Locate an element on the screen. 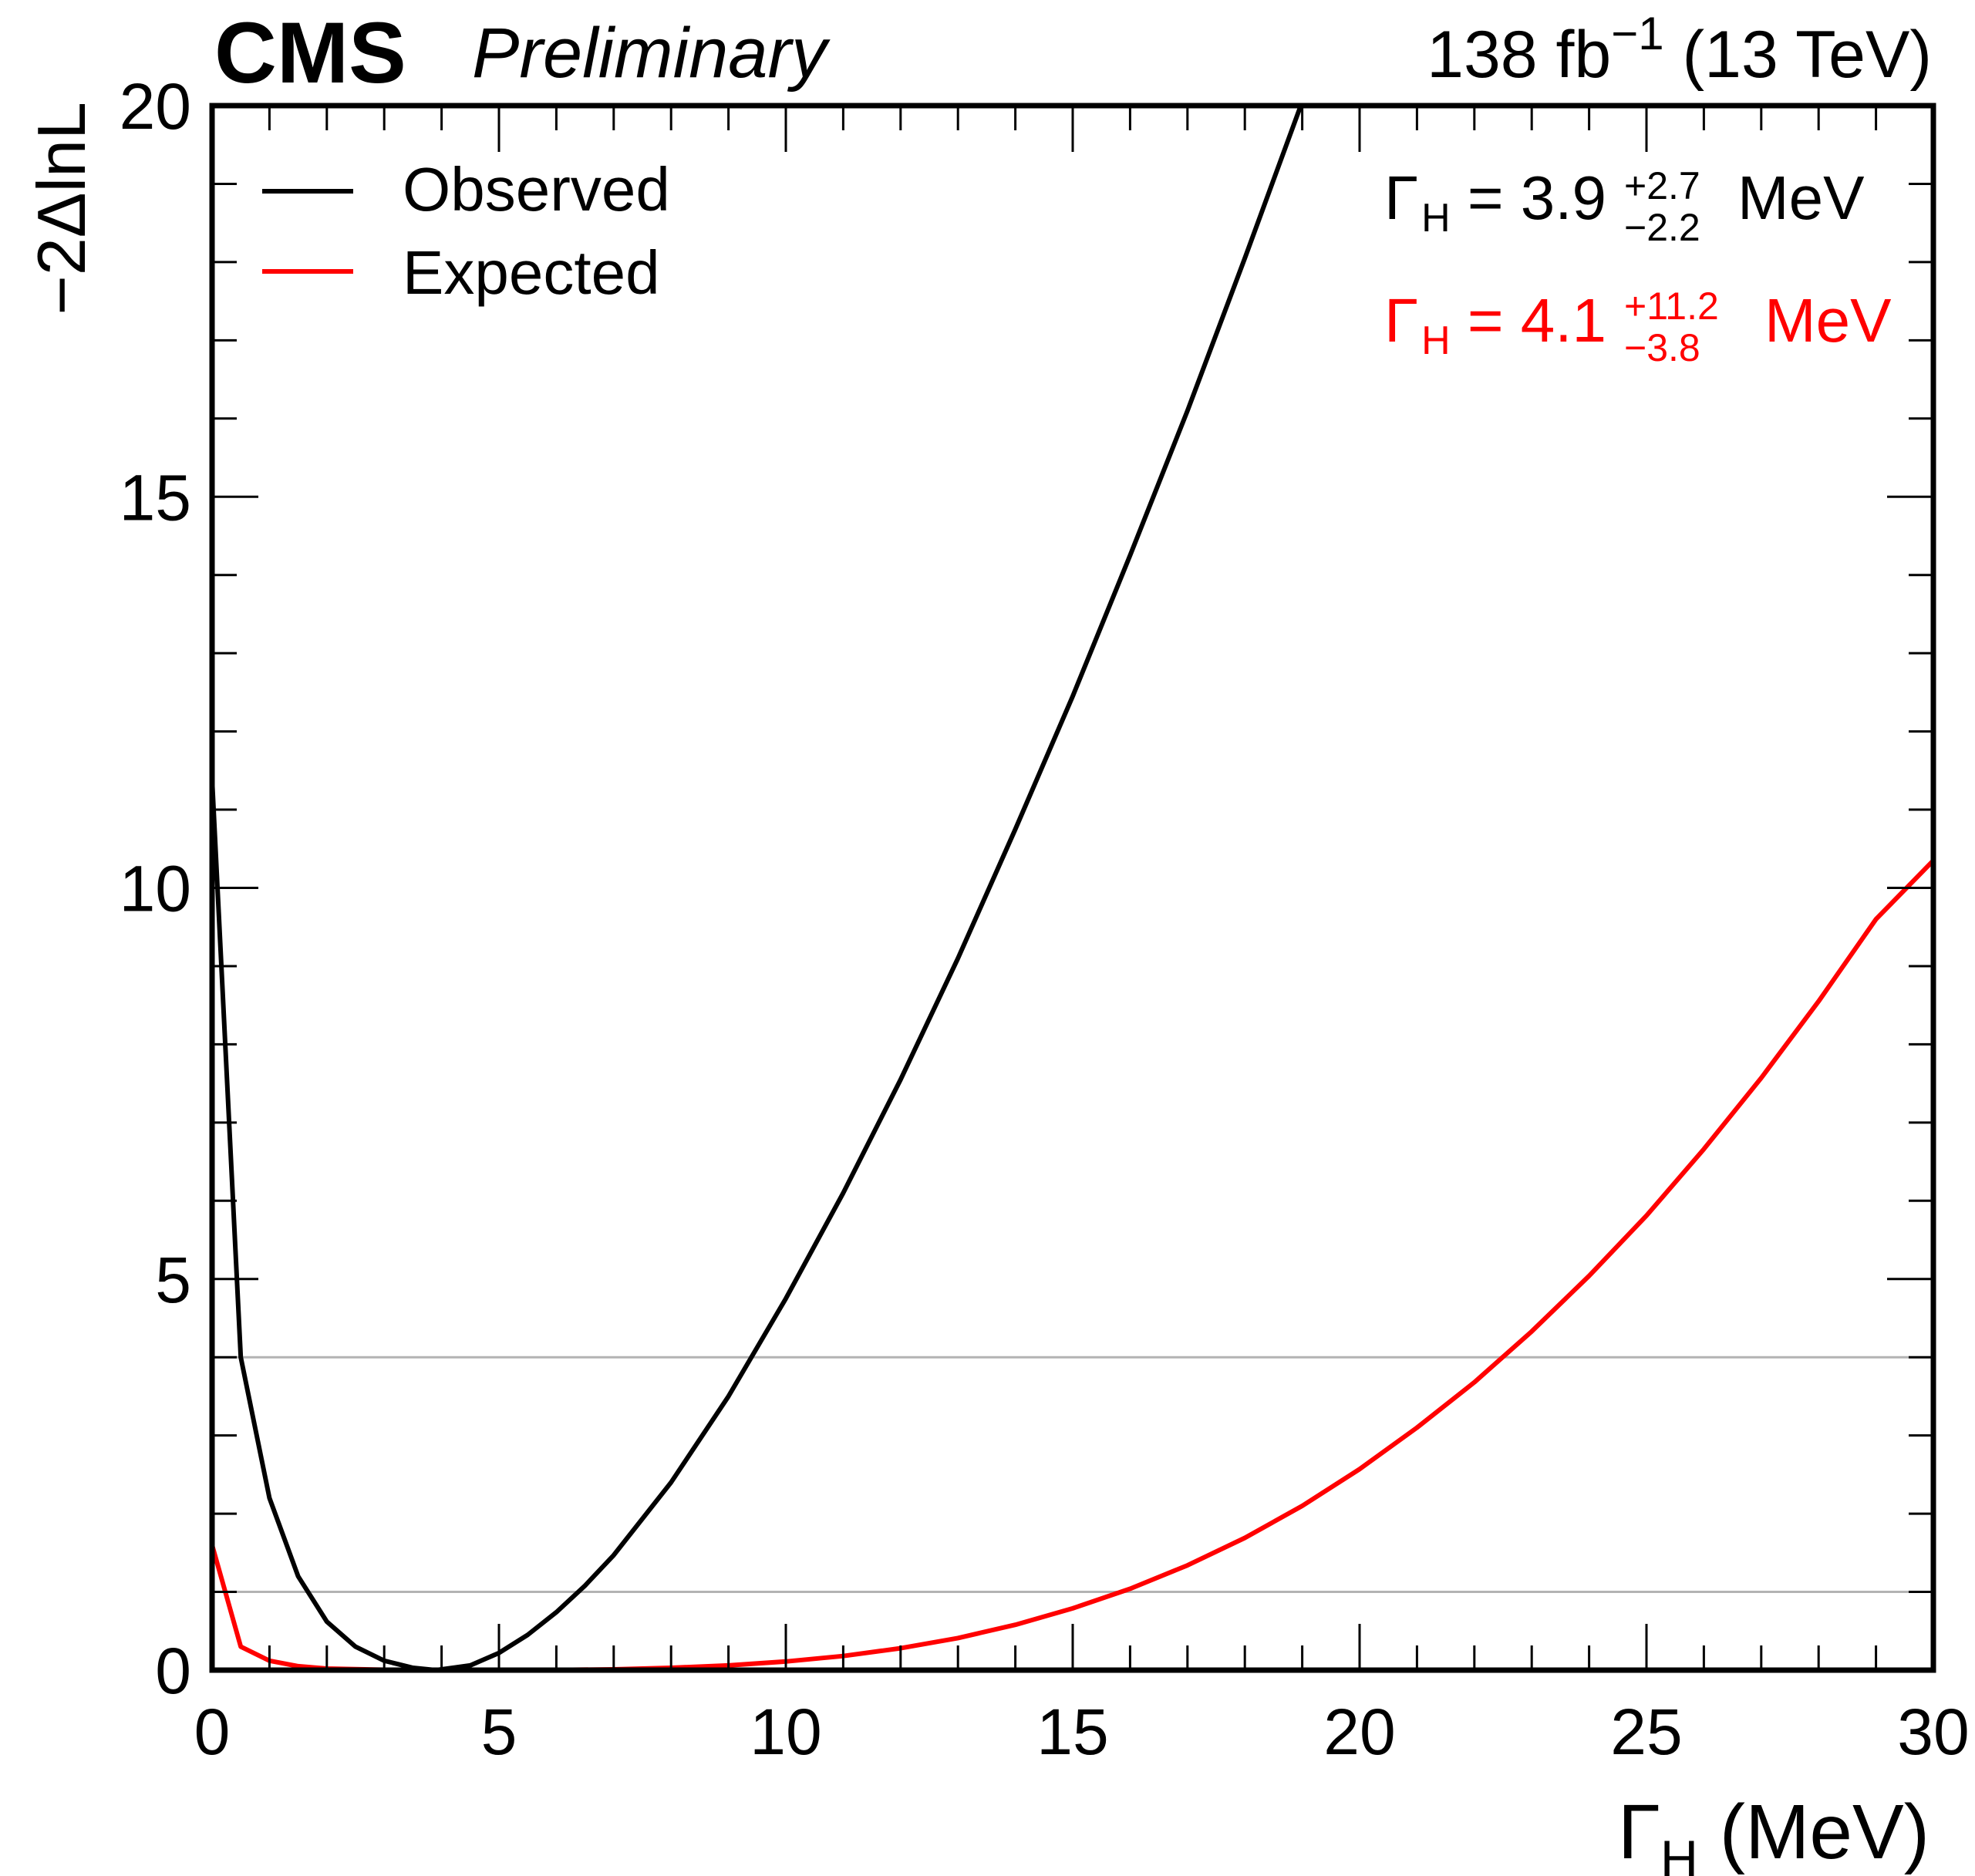 Image resolution: width=1975 pixels, height=1876 pixels. legend-label-expected: Expected is located at coordinates (531, 272).